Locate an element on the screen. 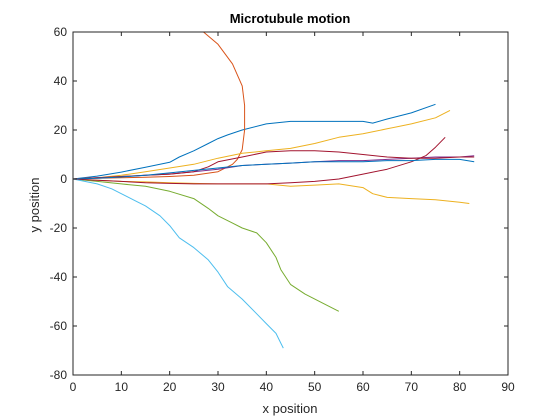 The image size is (560, 420). y-tick-label: 0 is located at coordinates (63, 179).